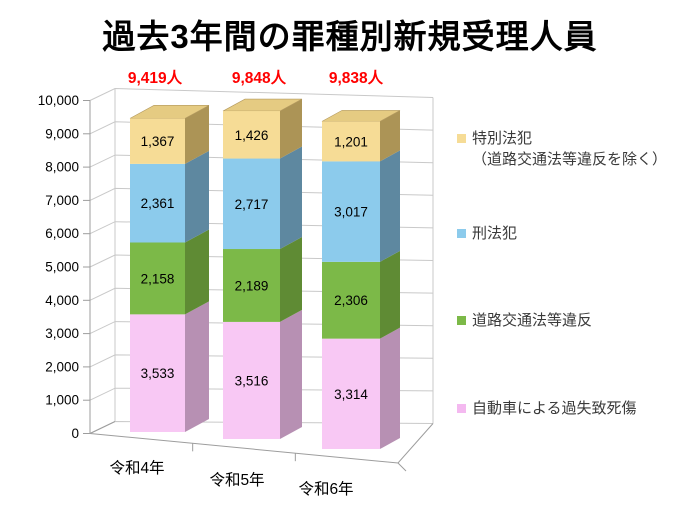  I want to click on bar-value-label: 1,426, so click(252, 135).